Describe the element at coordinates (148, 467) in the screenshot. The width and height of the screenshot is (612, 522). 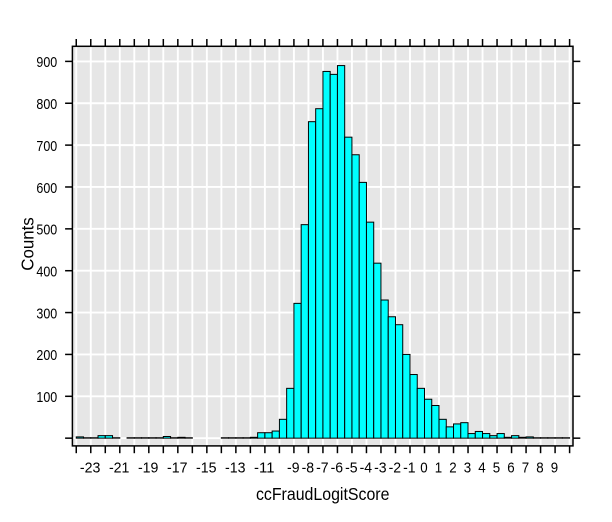
I see `svg-text: -19` at that location.